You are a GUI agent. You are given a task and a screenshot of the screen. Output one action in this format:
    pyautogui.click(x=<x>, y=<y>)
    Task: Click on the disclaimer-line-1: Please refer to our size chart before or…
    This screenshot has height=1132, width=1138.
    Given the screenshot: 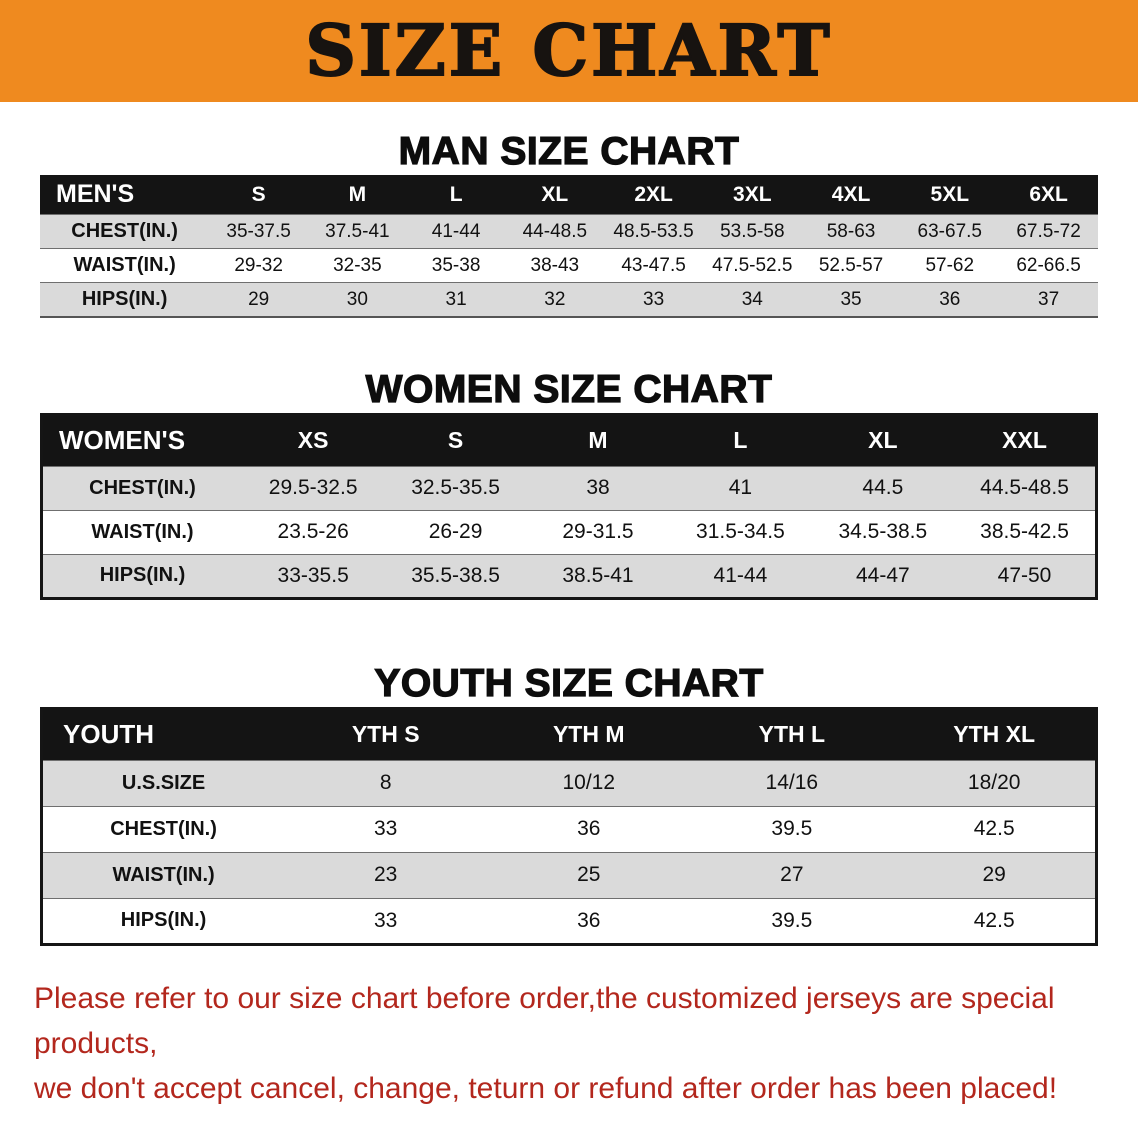 What is the action you would take?
    pyautogui.click(x=544, y=1020)
    